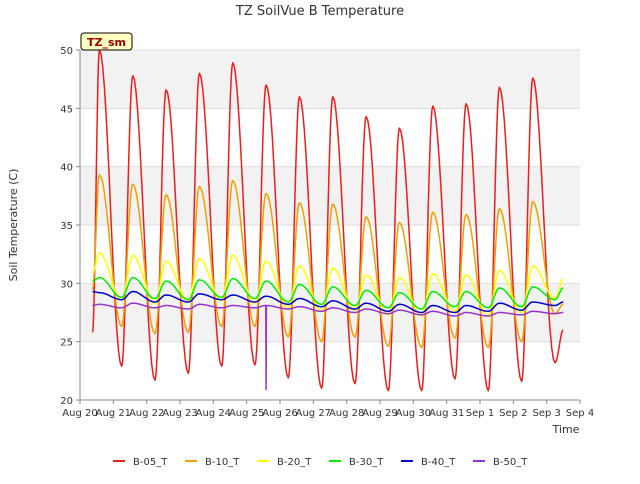 Image resolution: width=640 pixels, height=484 pixels. I want to click on x-tick-label: Aug 23, so click(179, 413).